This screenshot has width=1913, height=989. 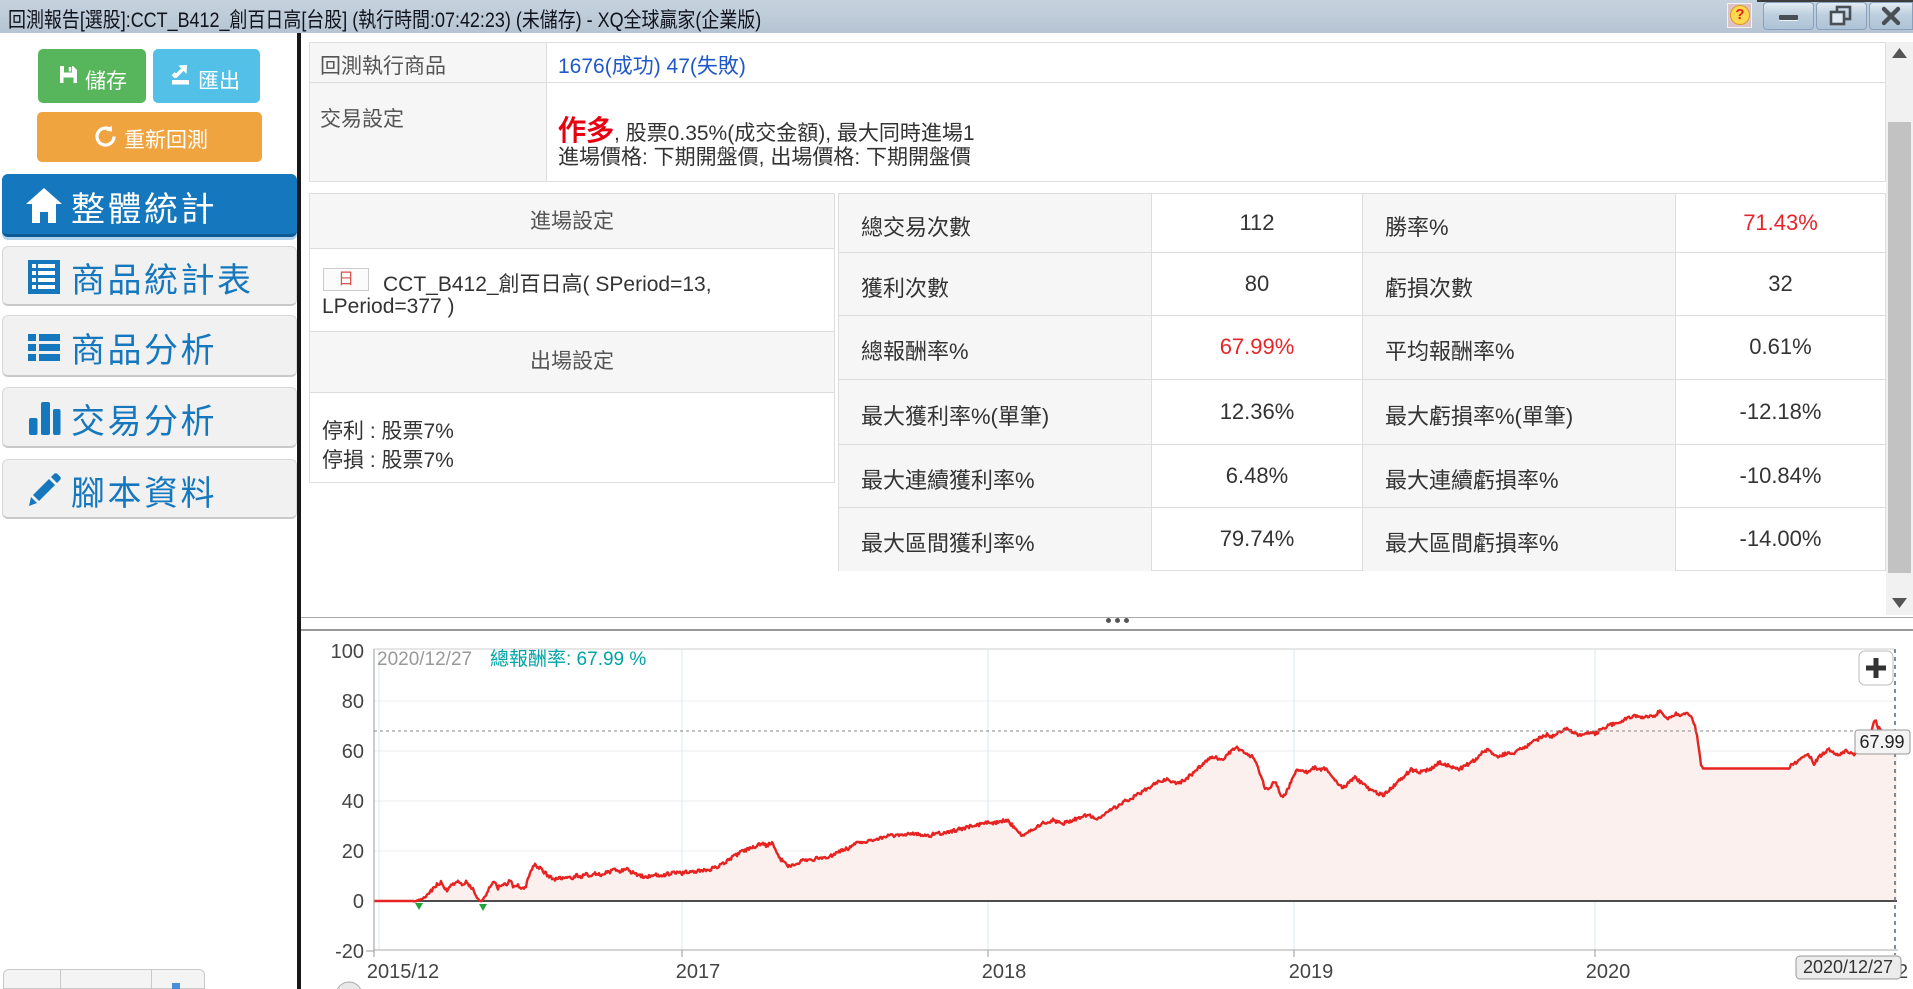 I want to click on svg-text: 2015/12, so click(x=403, y=972).